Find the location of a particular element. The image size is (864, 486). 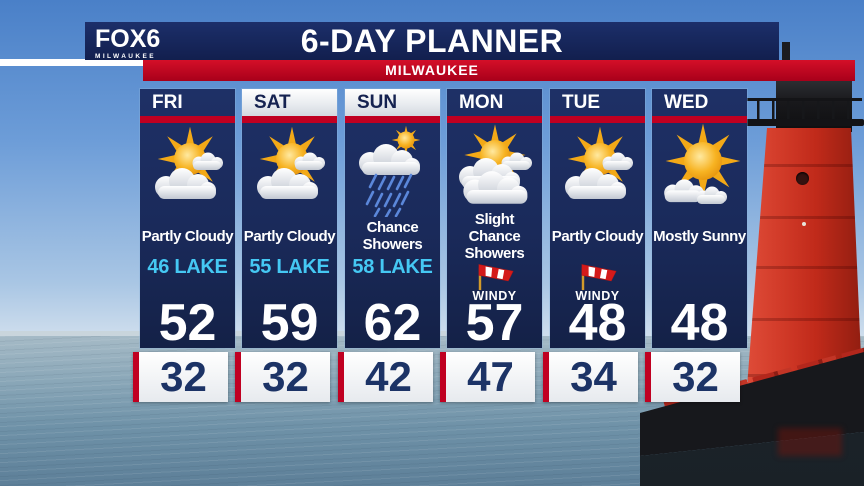

day-label: MON is located at coordinates (481, 102).